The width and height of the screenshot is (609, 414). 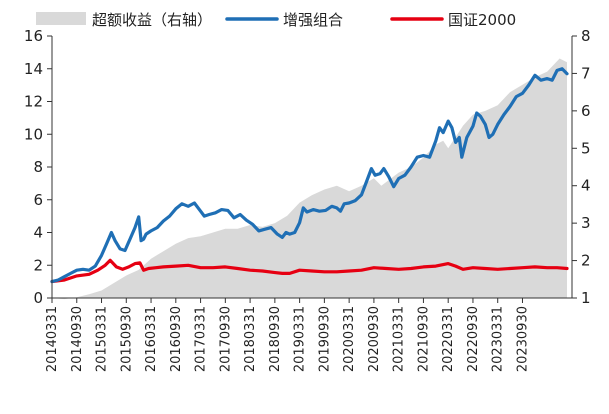 I want to click on x-tick-label: 20210930, so click(x=423, y=339).